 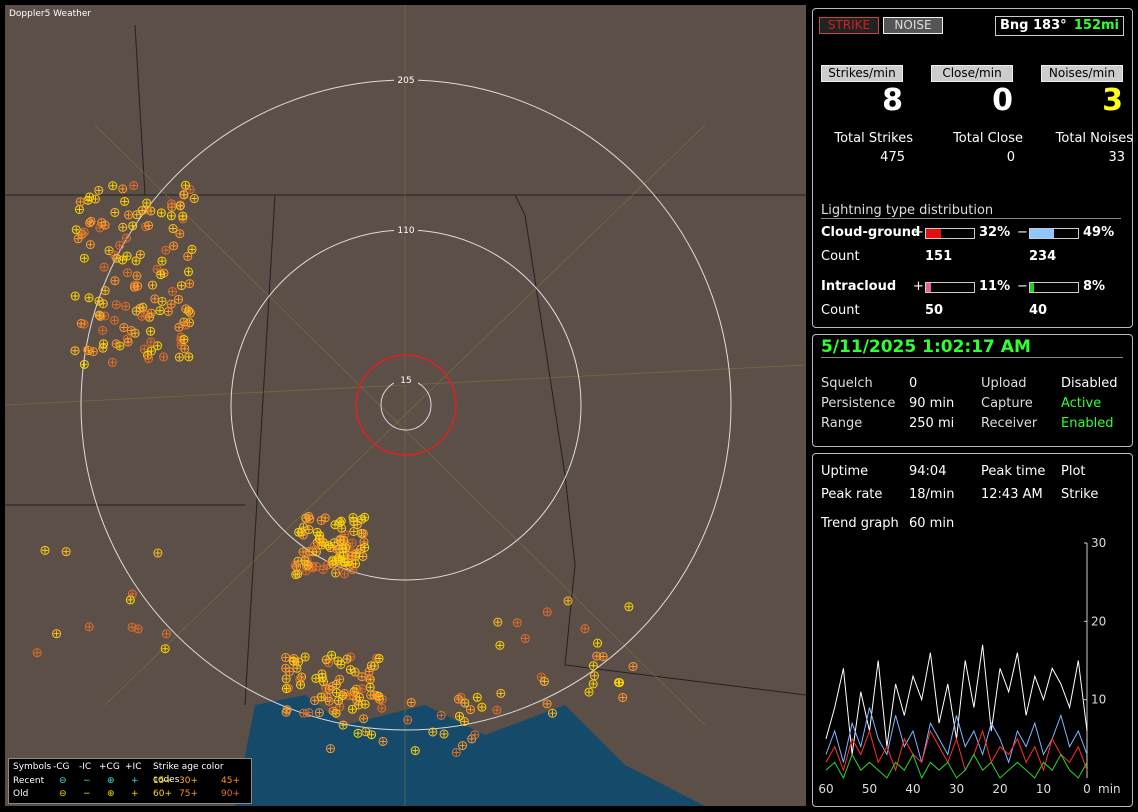 What do you see at coordinates (849, 25) in the screenshot?
I see `strike-button: STRIKE` at bounding box center [849, 25].